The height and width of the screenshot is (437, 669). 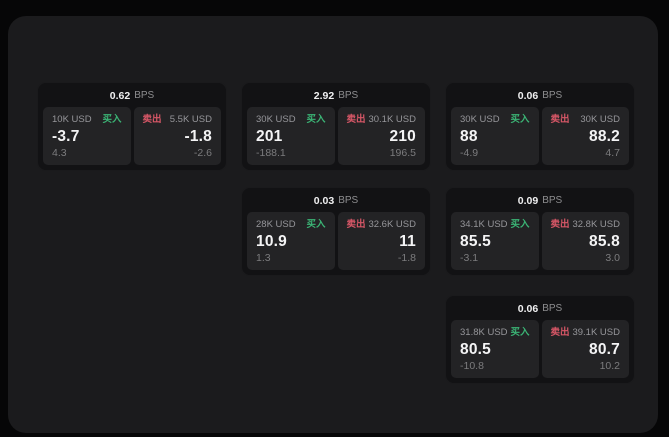 What do you see at coordinates (540, 200) in the screenshot?
I see `card-header: 0.09 BPS` at bounding box center [540, 200].